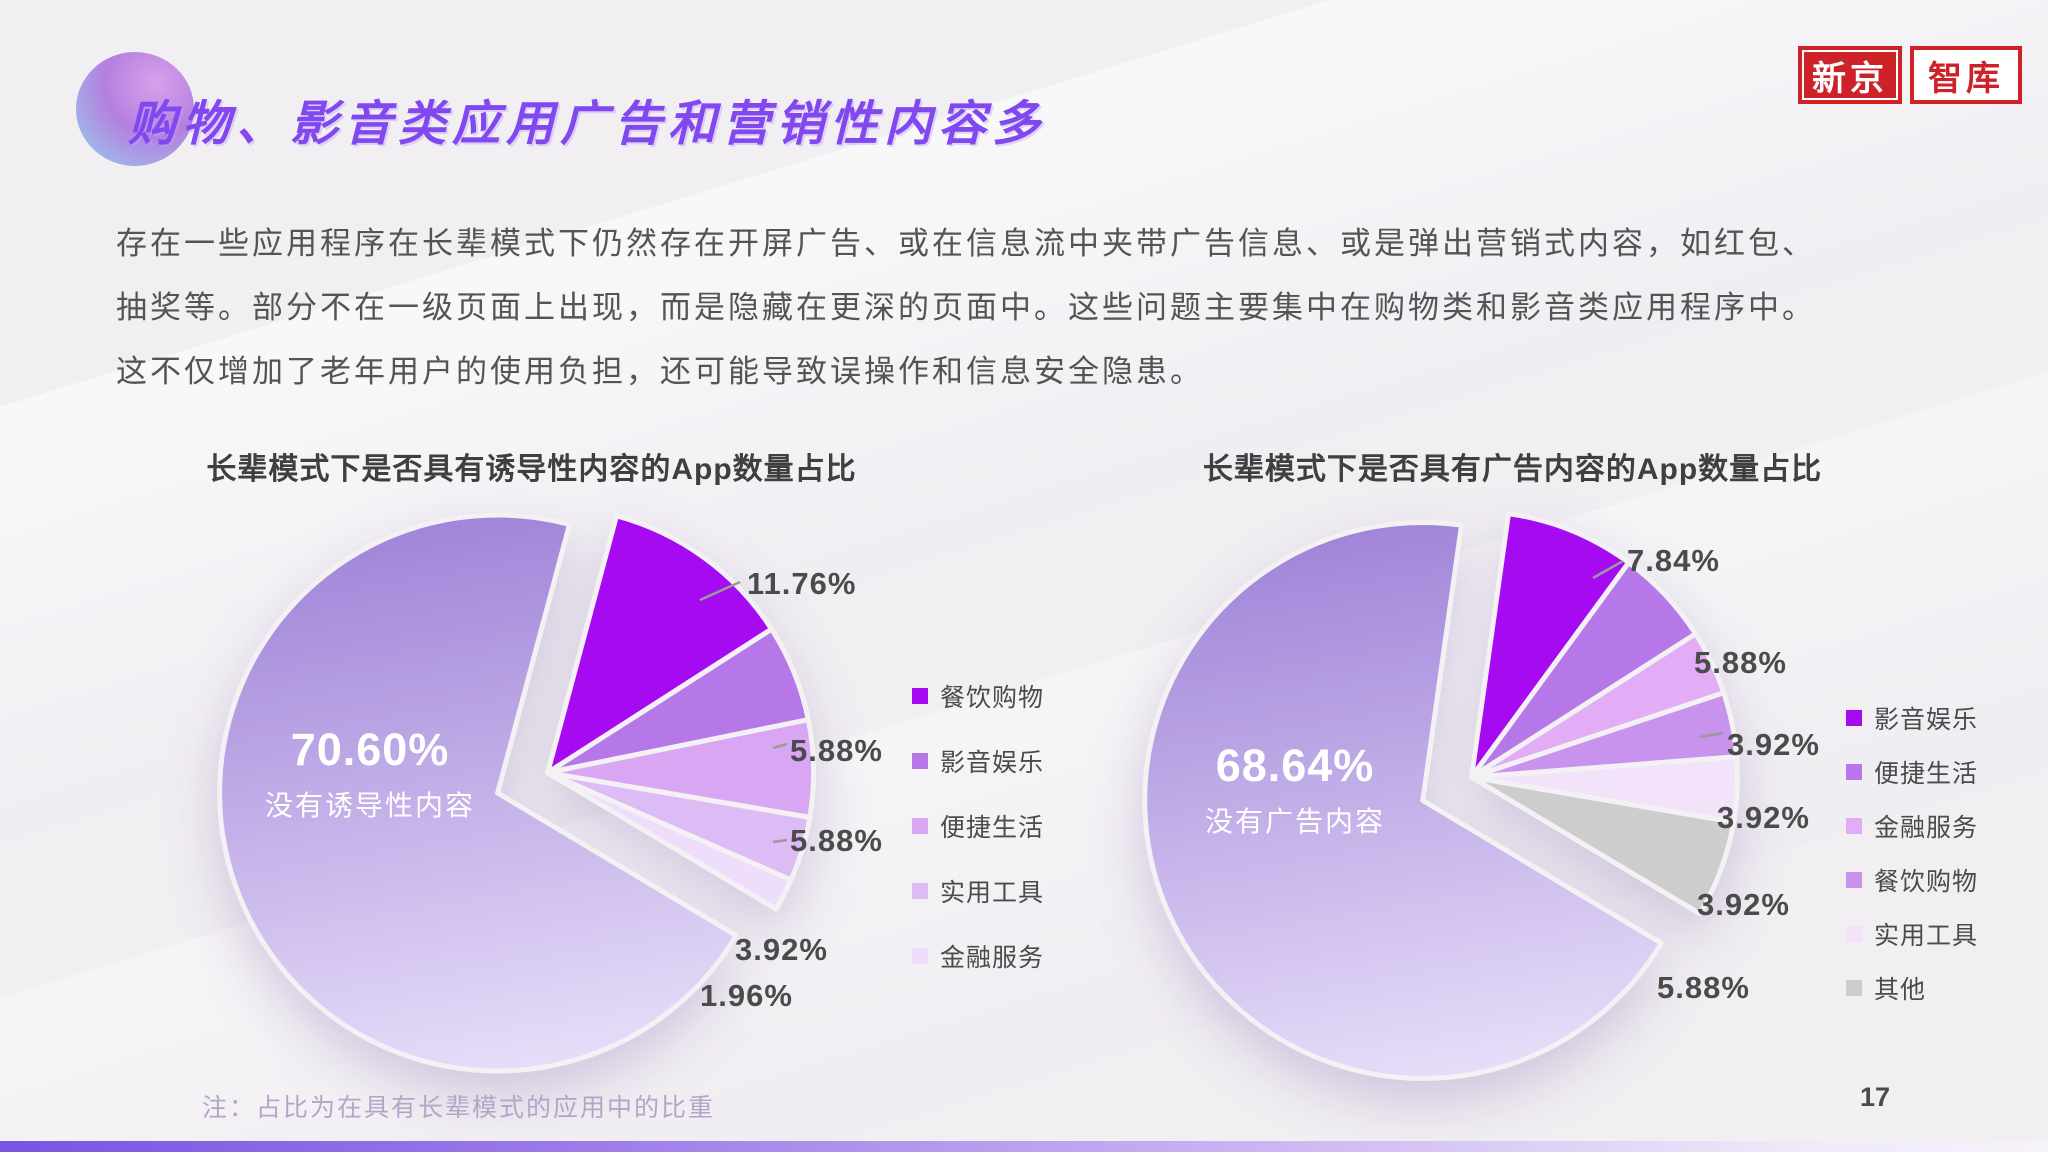 This screenshot has width=2048, height=1152. Describe the element at coordinates (802, 583) in the screenshot. I see `pie-slice-value-label: 11.76%` at that location.